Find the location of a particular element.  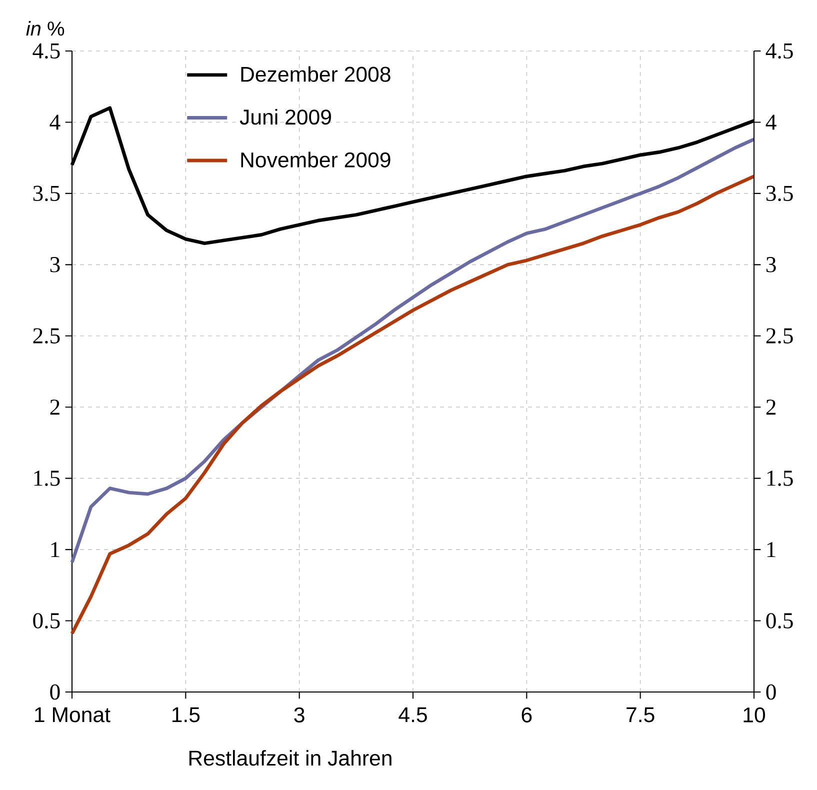

y2-tick-label: 0.5 is located at coordinates (779, 620).